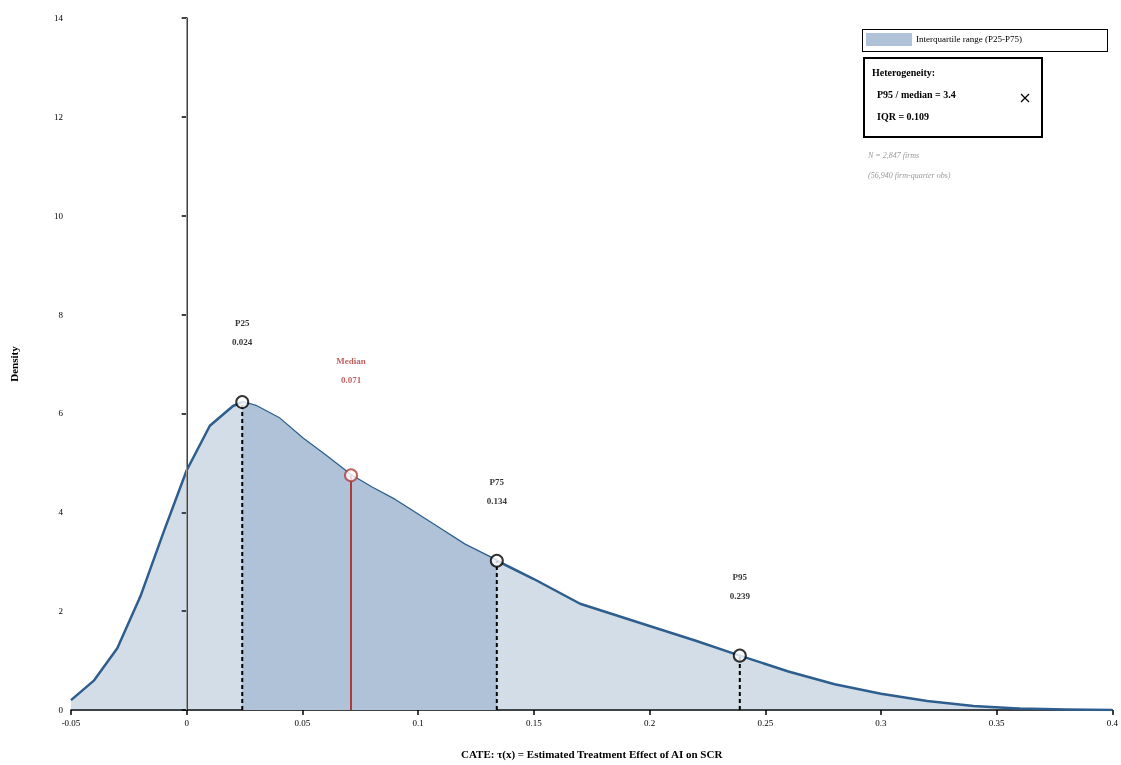 The height and width of the screenshot is (765, 1121). What do you see at coordinates (997, 722) in the screenshot?
I see `x-tick-label: 0.35` at bounding box center [997, 722].